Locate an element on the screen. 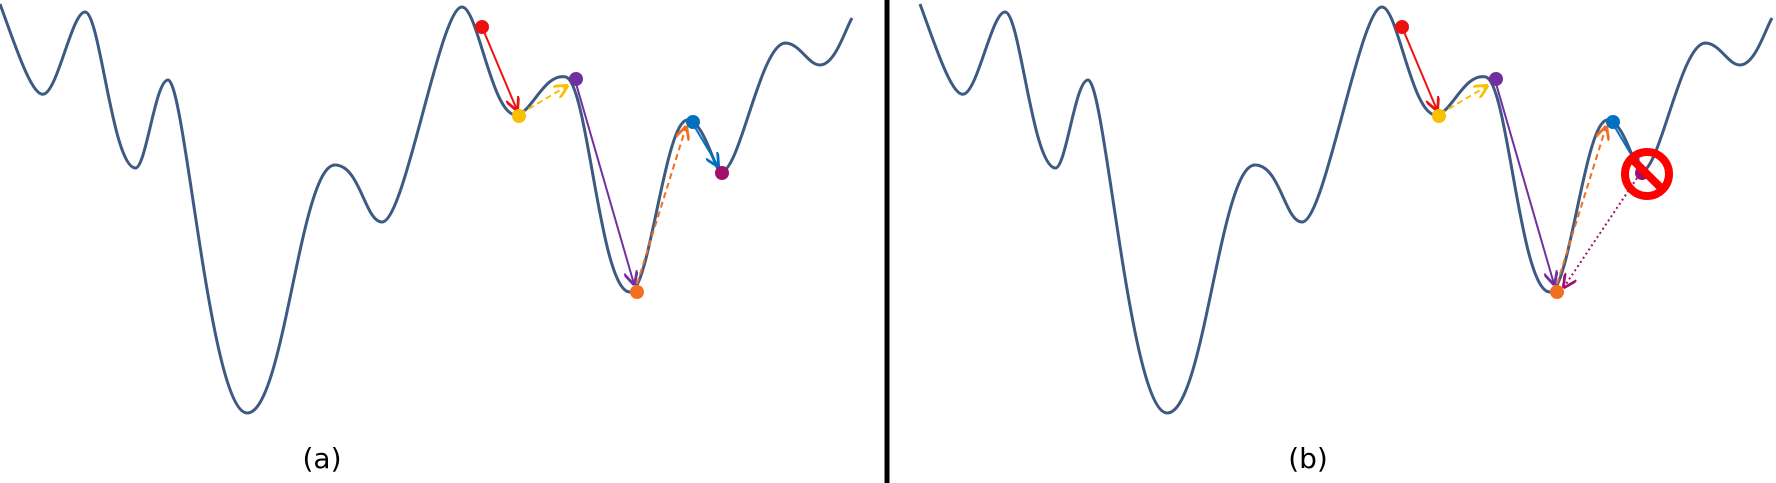  prohibited-icon is located at coordinates (1647, 174).